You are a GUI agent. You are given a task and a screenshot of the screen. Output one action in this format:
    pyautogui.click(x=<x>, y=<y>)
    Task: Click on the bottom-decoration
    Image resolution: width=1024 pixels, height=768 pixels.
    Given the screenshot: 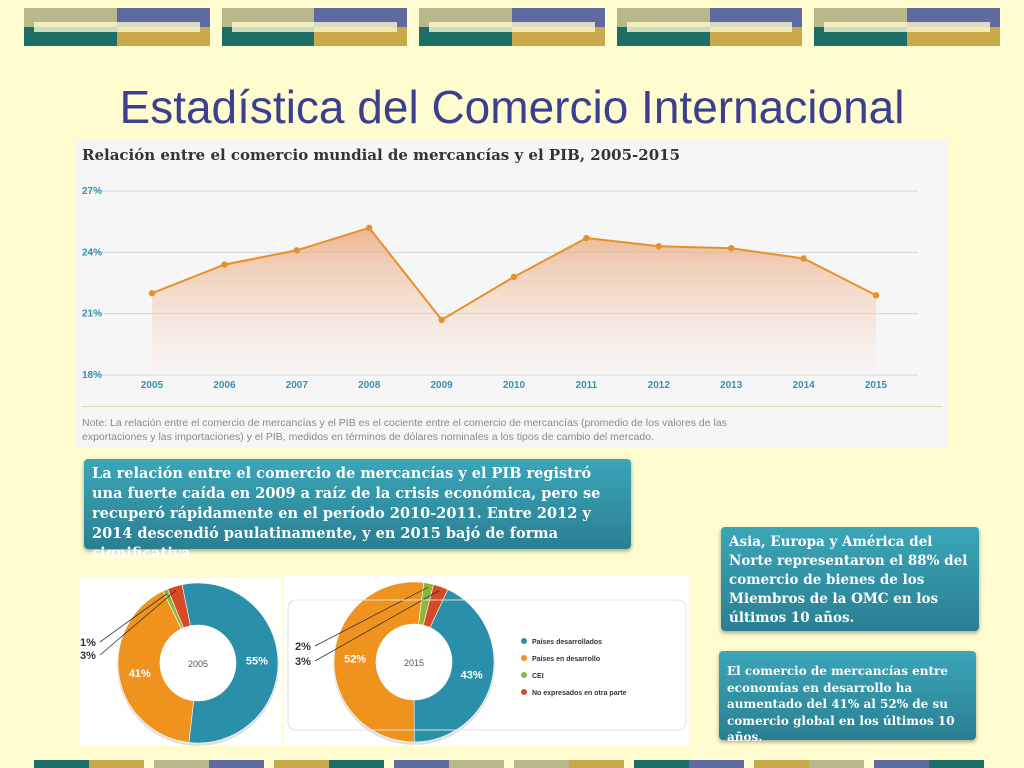 What is the action you would take?
    pyautogui.click(x=524, y=764)
    